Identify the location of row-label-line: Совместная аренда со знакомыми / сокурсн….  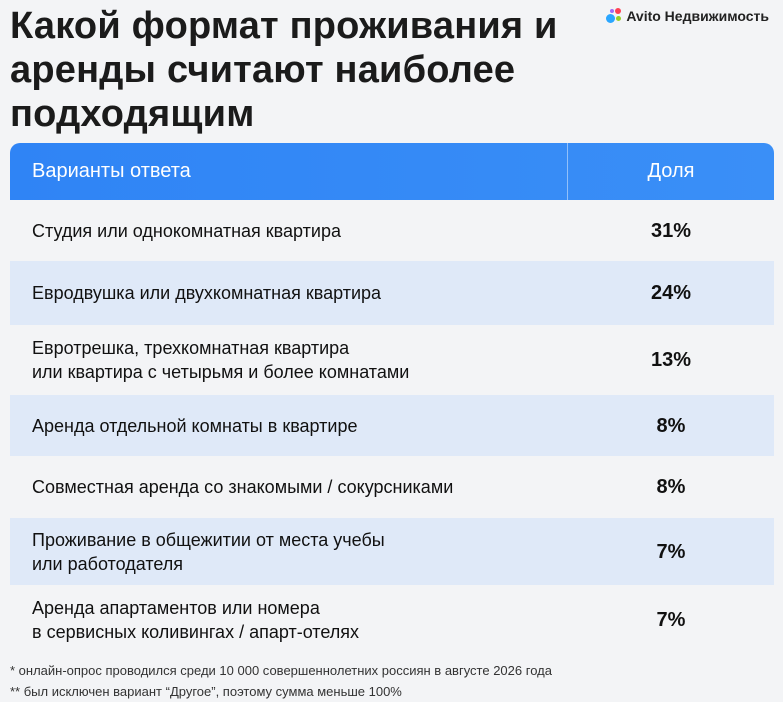
(243, 487).